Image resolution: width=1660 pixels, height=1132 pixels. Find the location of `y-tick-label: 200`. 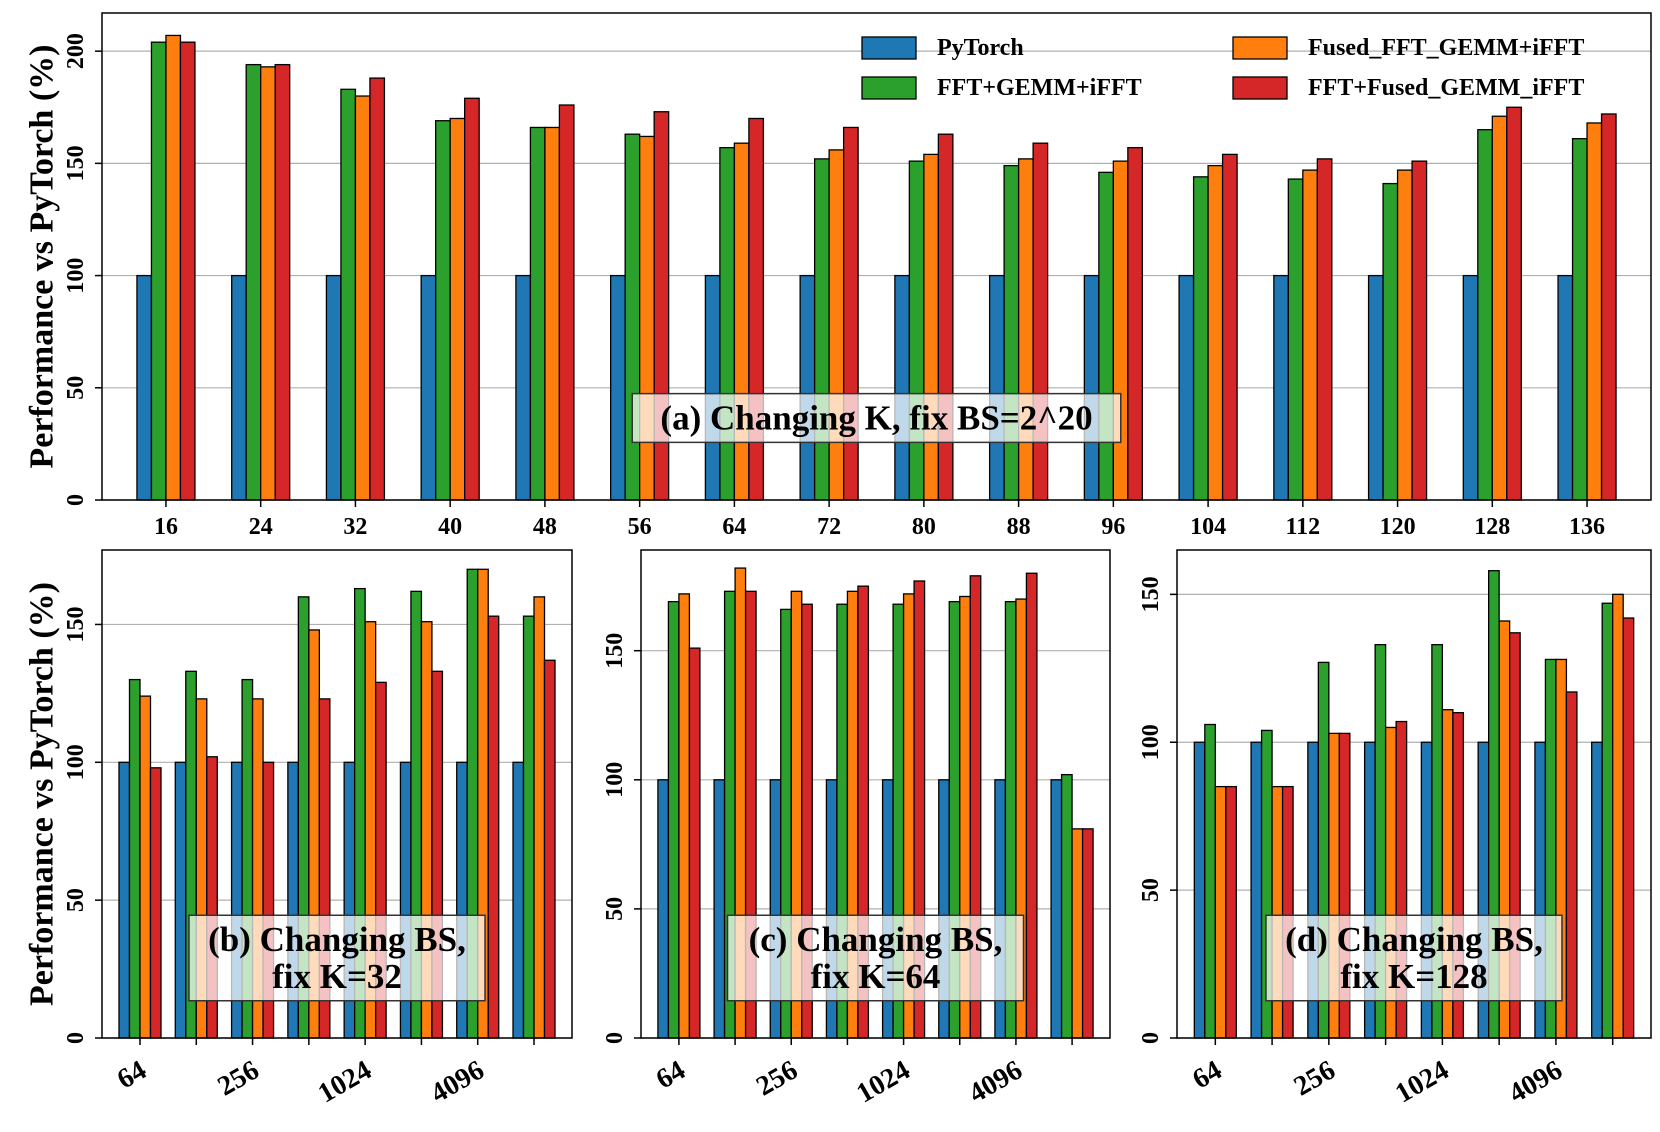

y-tick-label: 200 is located at coordinates (76, 51).